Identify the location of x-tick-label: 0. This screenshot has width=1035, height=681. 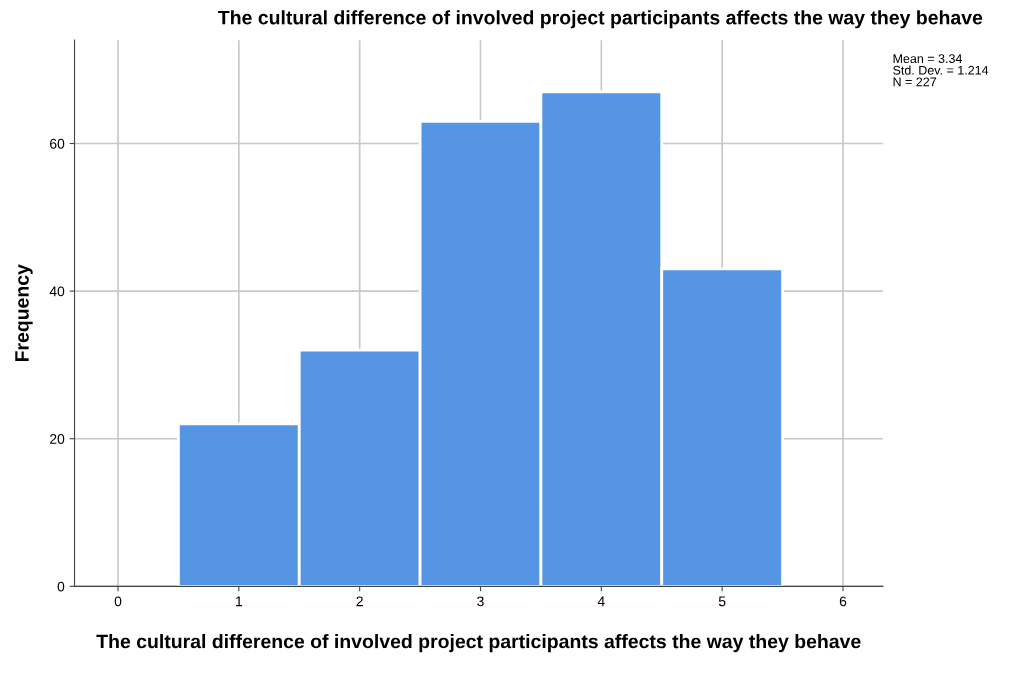
(118, 601).